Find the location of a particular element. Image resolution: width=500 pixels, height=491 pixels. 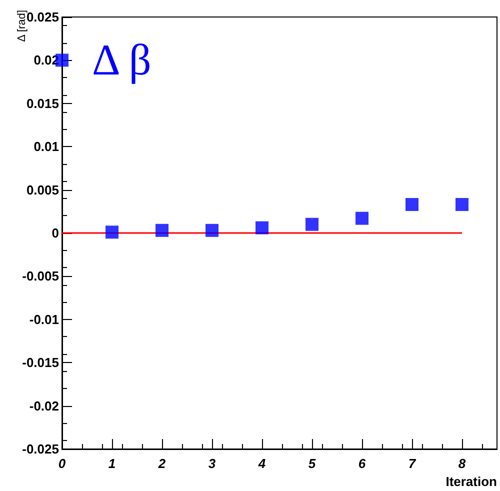

x-tick-label: 7 is located at coordinates (412, 463).